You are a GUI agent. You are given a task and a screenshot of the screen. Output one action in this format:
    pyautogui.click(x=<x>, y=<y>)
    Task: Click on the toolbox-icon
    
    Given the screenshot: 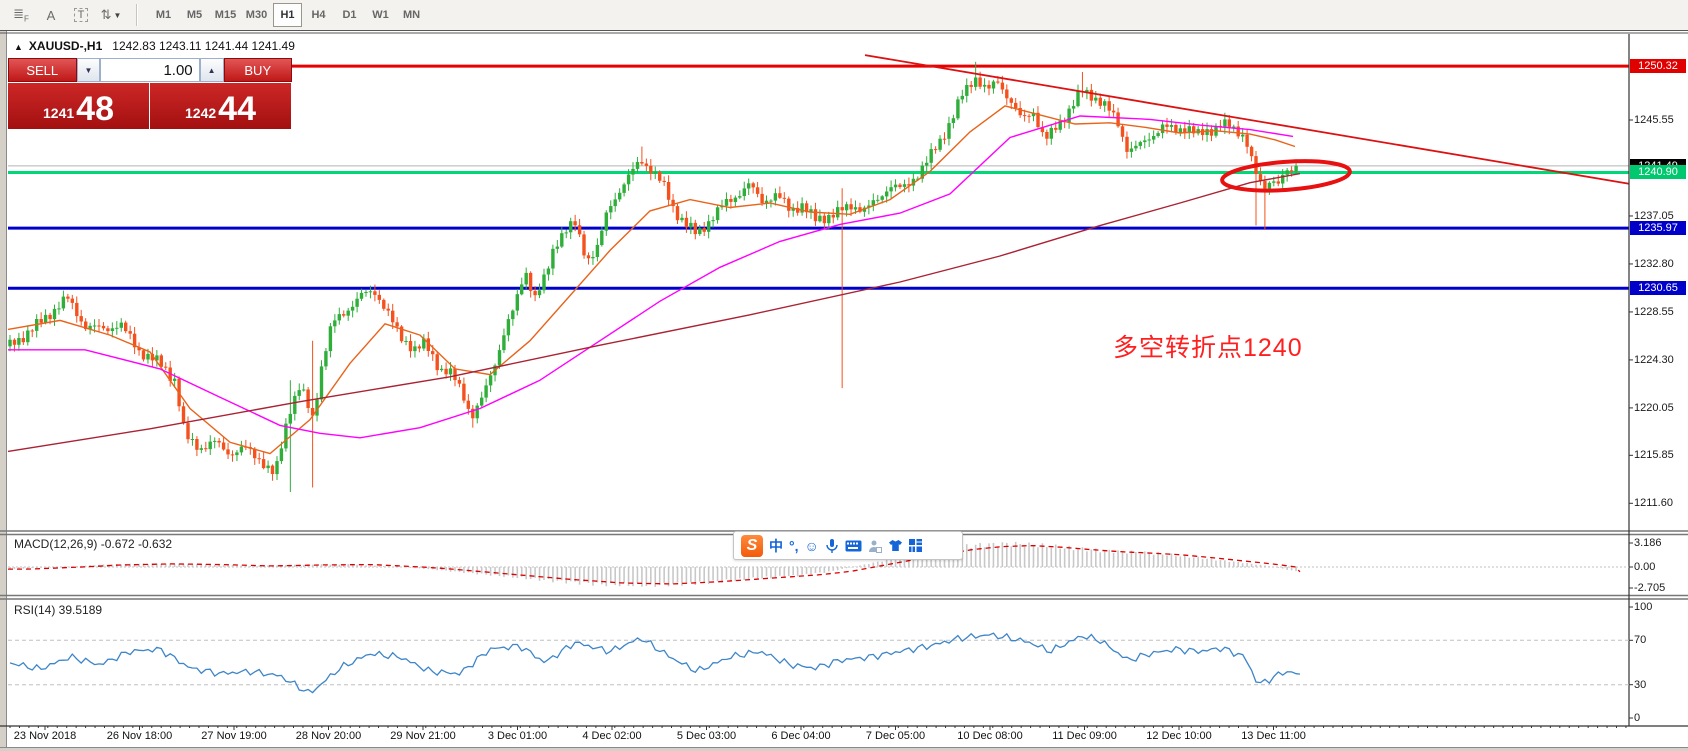 What is the action you would take?
    pyautogui.click(x=875, y=546)
    